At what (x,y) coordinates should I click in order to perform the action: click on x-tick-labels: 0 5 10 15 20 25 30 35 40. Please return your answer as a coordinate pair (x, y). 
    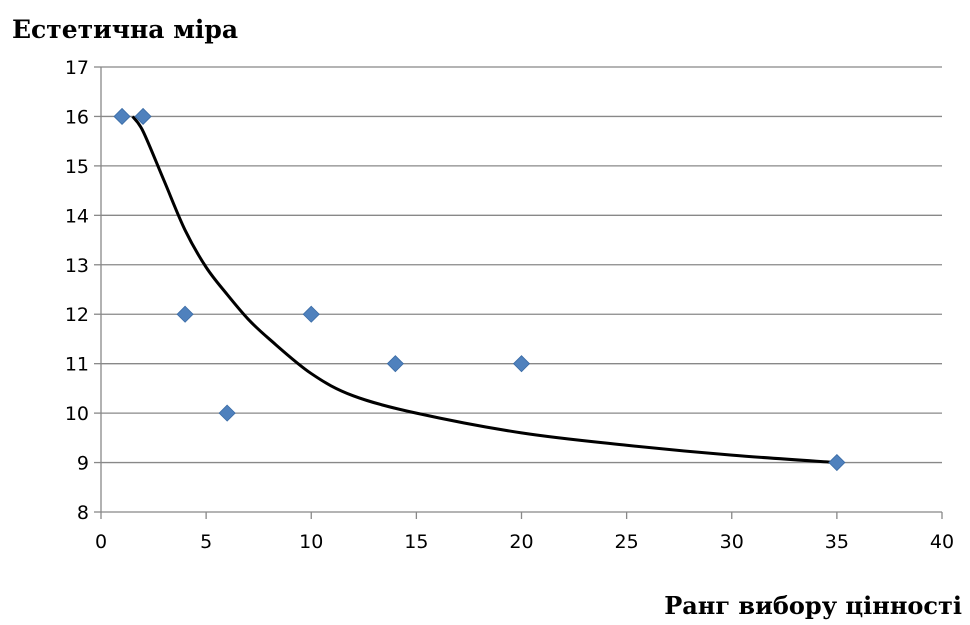
    Looking at the image, I should click on (524, 542).